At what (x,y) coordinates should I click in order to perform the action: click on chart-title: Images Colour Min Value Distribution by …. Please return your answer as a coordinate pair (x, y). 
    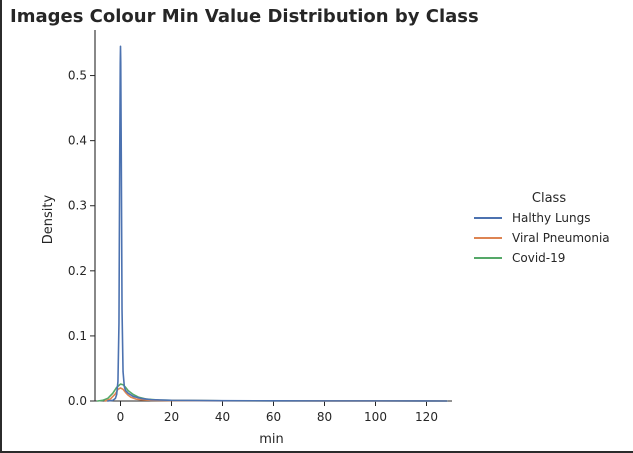
    Looking at the image, I should click on (244, 16).